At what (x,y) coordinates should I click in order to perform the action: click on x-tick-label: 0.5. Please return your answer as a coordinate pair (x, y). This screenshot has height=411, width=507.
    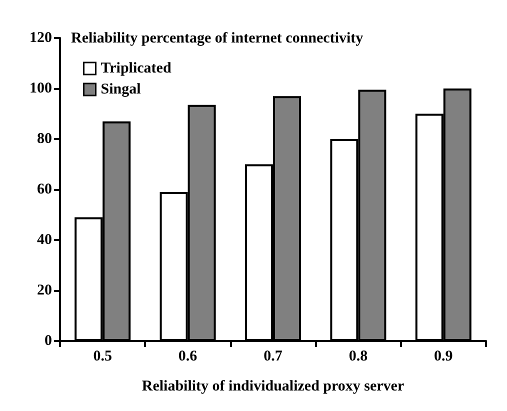
    Looking at the image, I should click on (102, 356).